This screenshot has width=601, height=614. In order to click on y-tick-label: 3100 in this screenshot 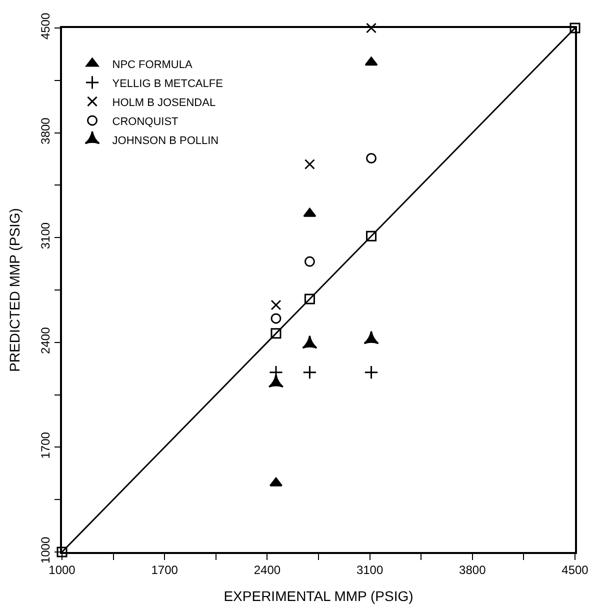, I will do `click(45, 236)`.